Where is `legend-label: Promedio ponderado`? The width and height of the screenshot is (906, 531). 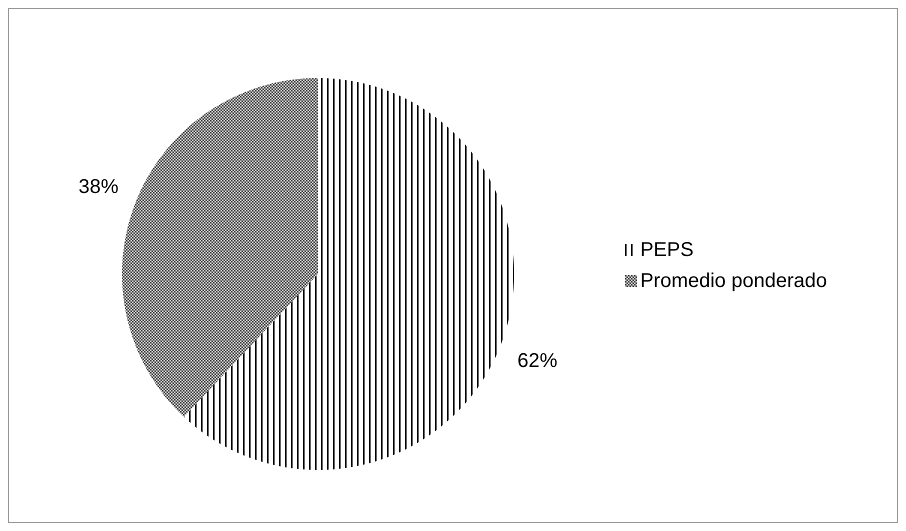
legend-label: Promedio ponderado is located at coordinates (733, 281).